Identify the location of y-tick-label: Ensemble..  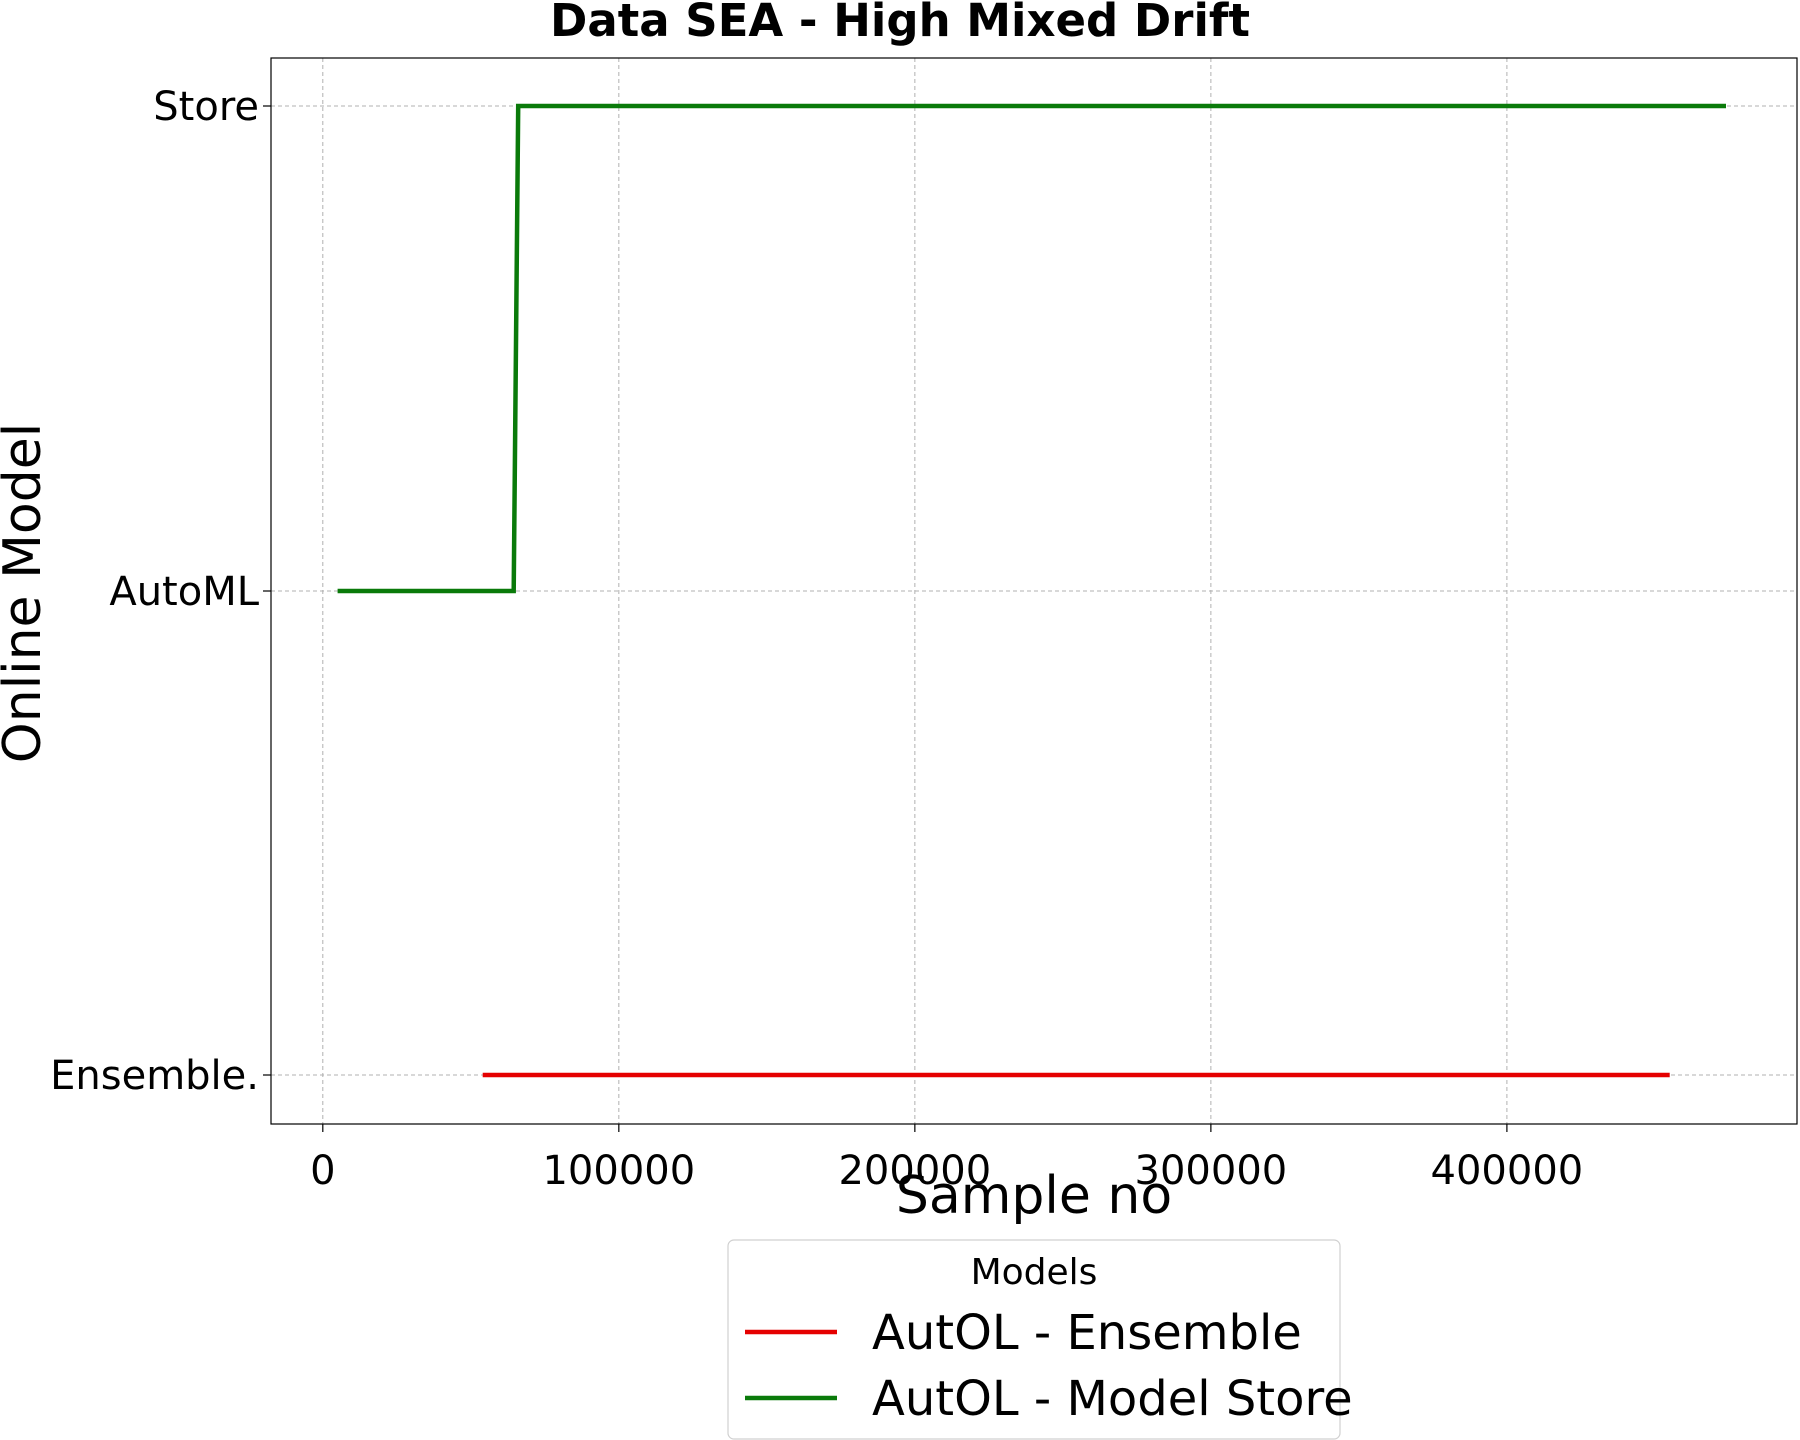
(154, 1076).